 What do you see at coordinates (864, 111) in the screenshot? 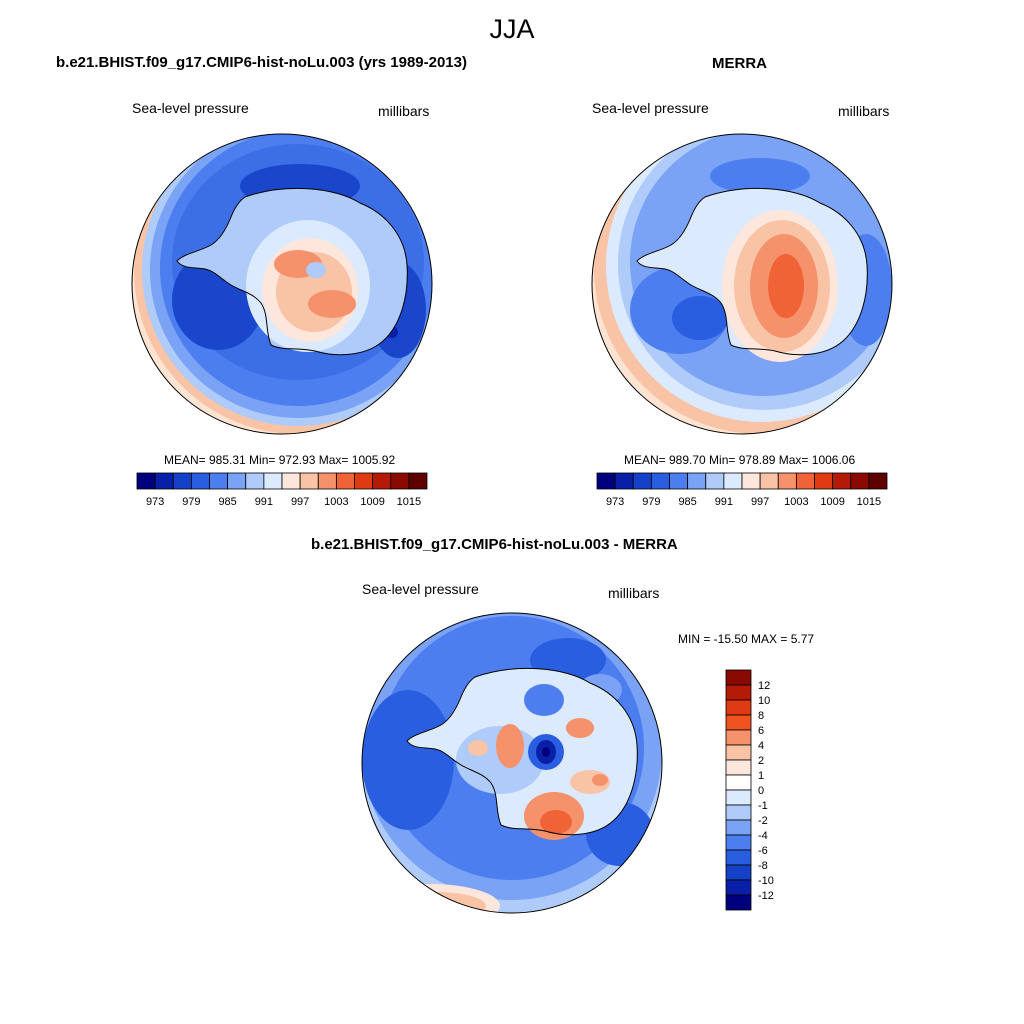
I see `panel2-units-label: millibars` at bounding box center [864, 111].